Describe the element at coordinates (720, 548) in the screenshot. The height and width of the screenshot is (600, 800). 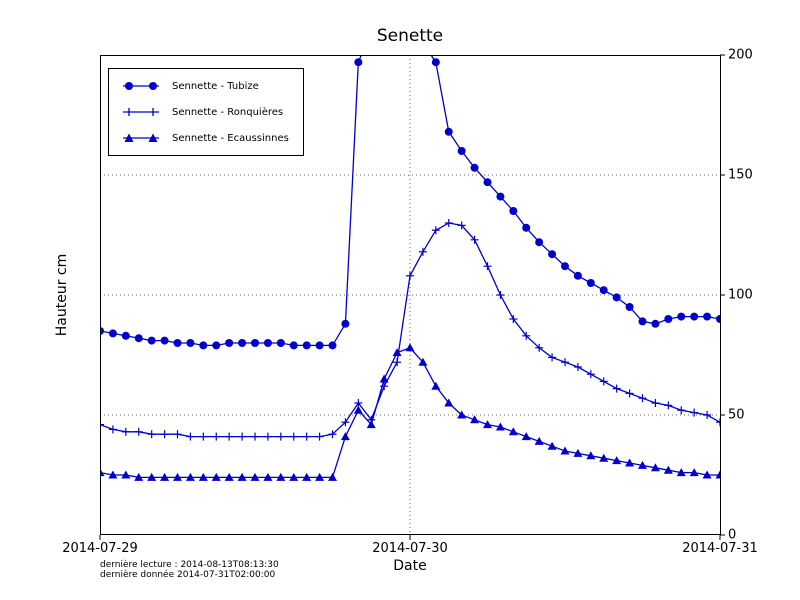
I see `x-tick-label: 2014-07-31` at that location.